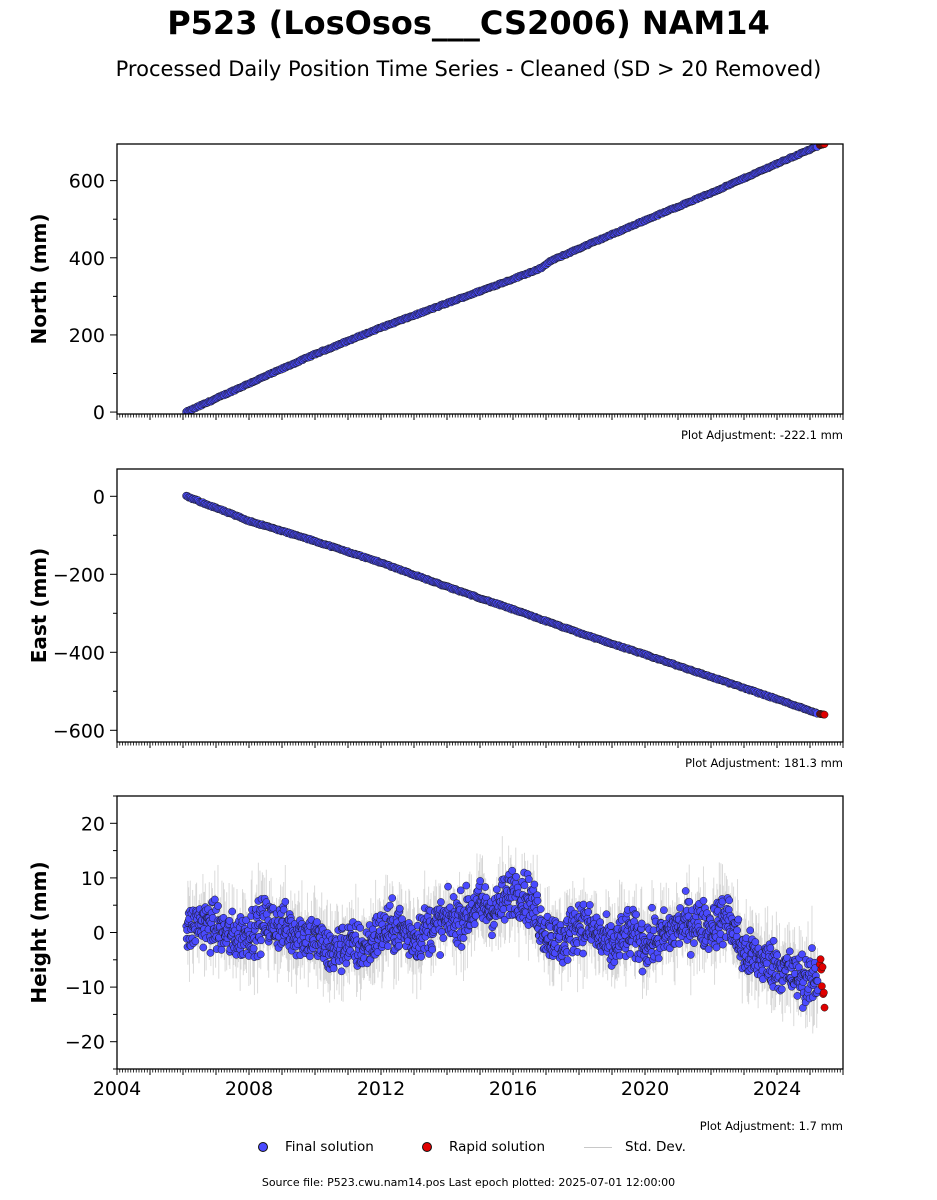 Image resolution: width=937 pixels, height=1200 pixels. Describe the element at coordinates (79, 653) in the screenshot. I see `y-tick-label: −400` at that location.